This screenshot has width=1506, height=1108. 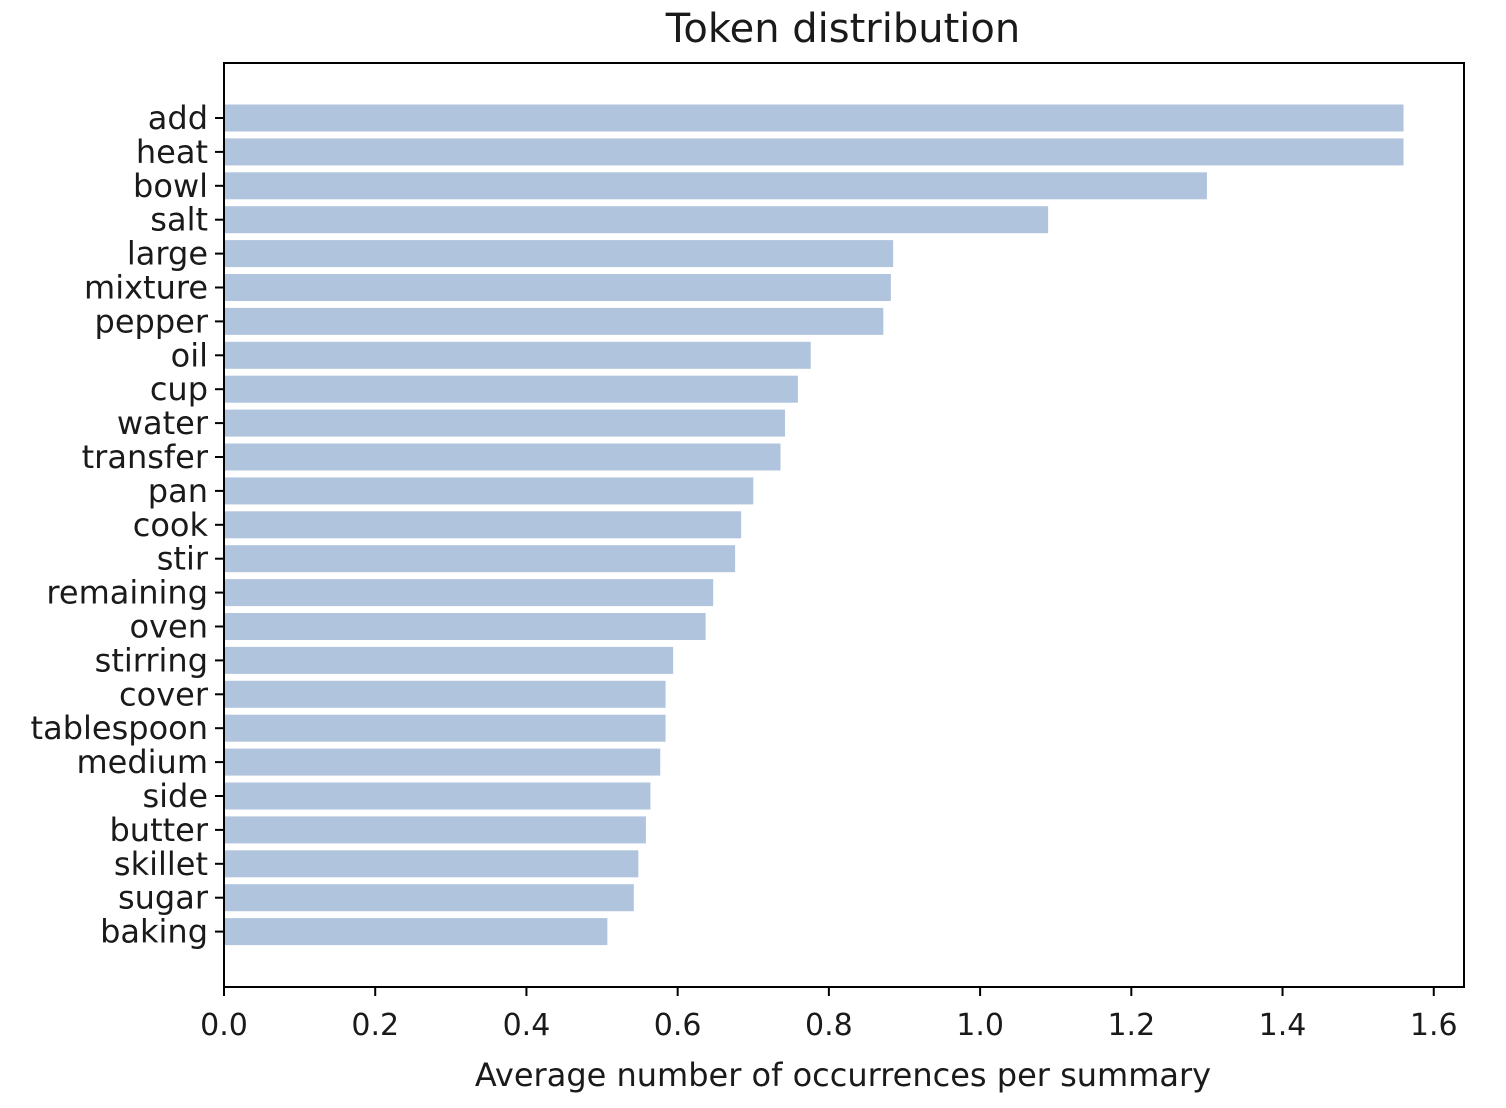 I want to click on y-tick-label: butter, so click(x=158, y=830).